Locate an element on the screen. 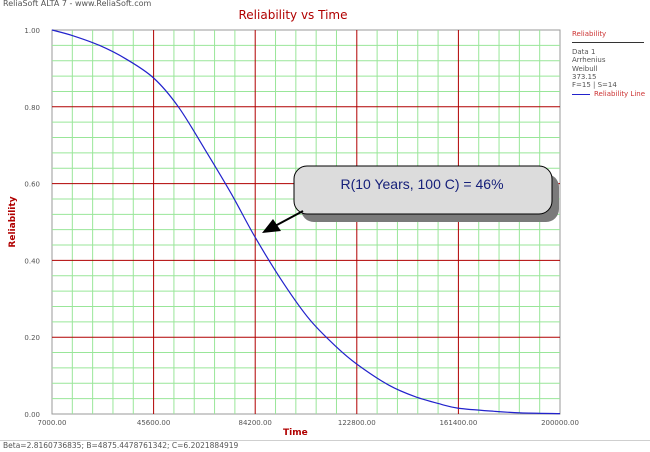 The width and height of the screenshot is (650, 452). callout-pointer is located at coordinates (289, 218).